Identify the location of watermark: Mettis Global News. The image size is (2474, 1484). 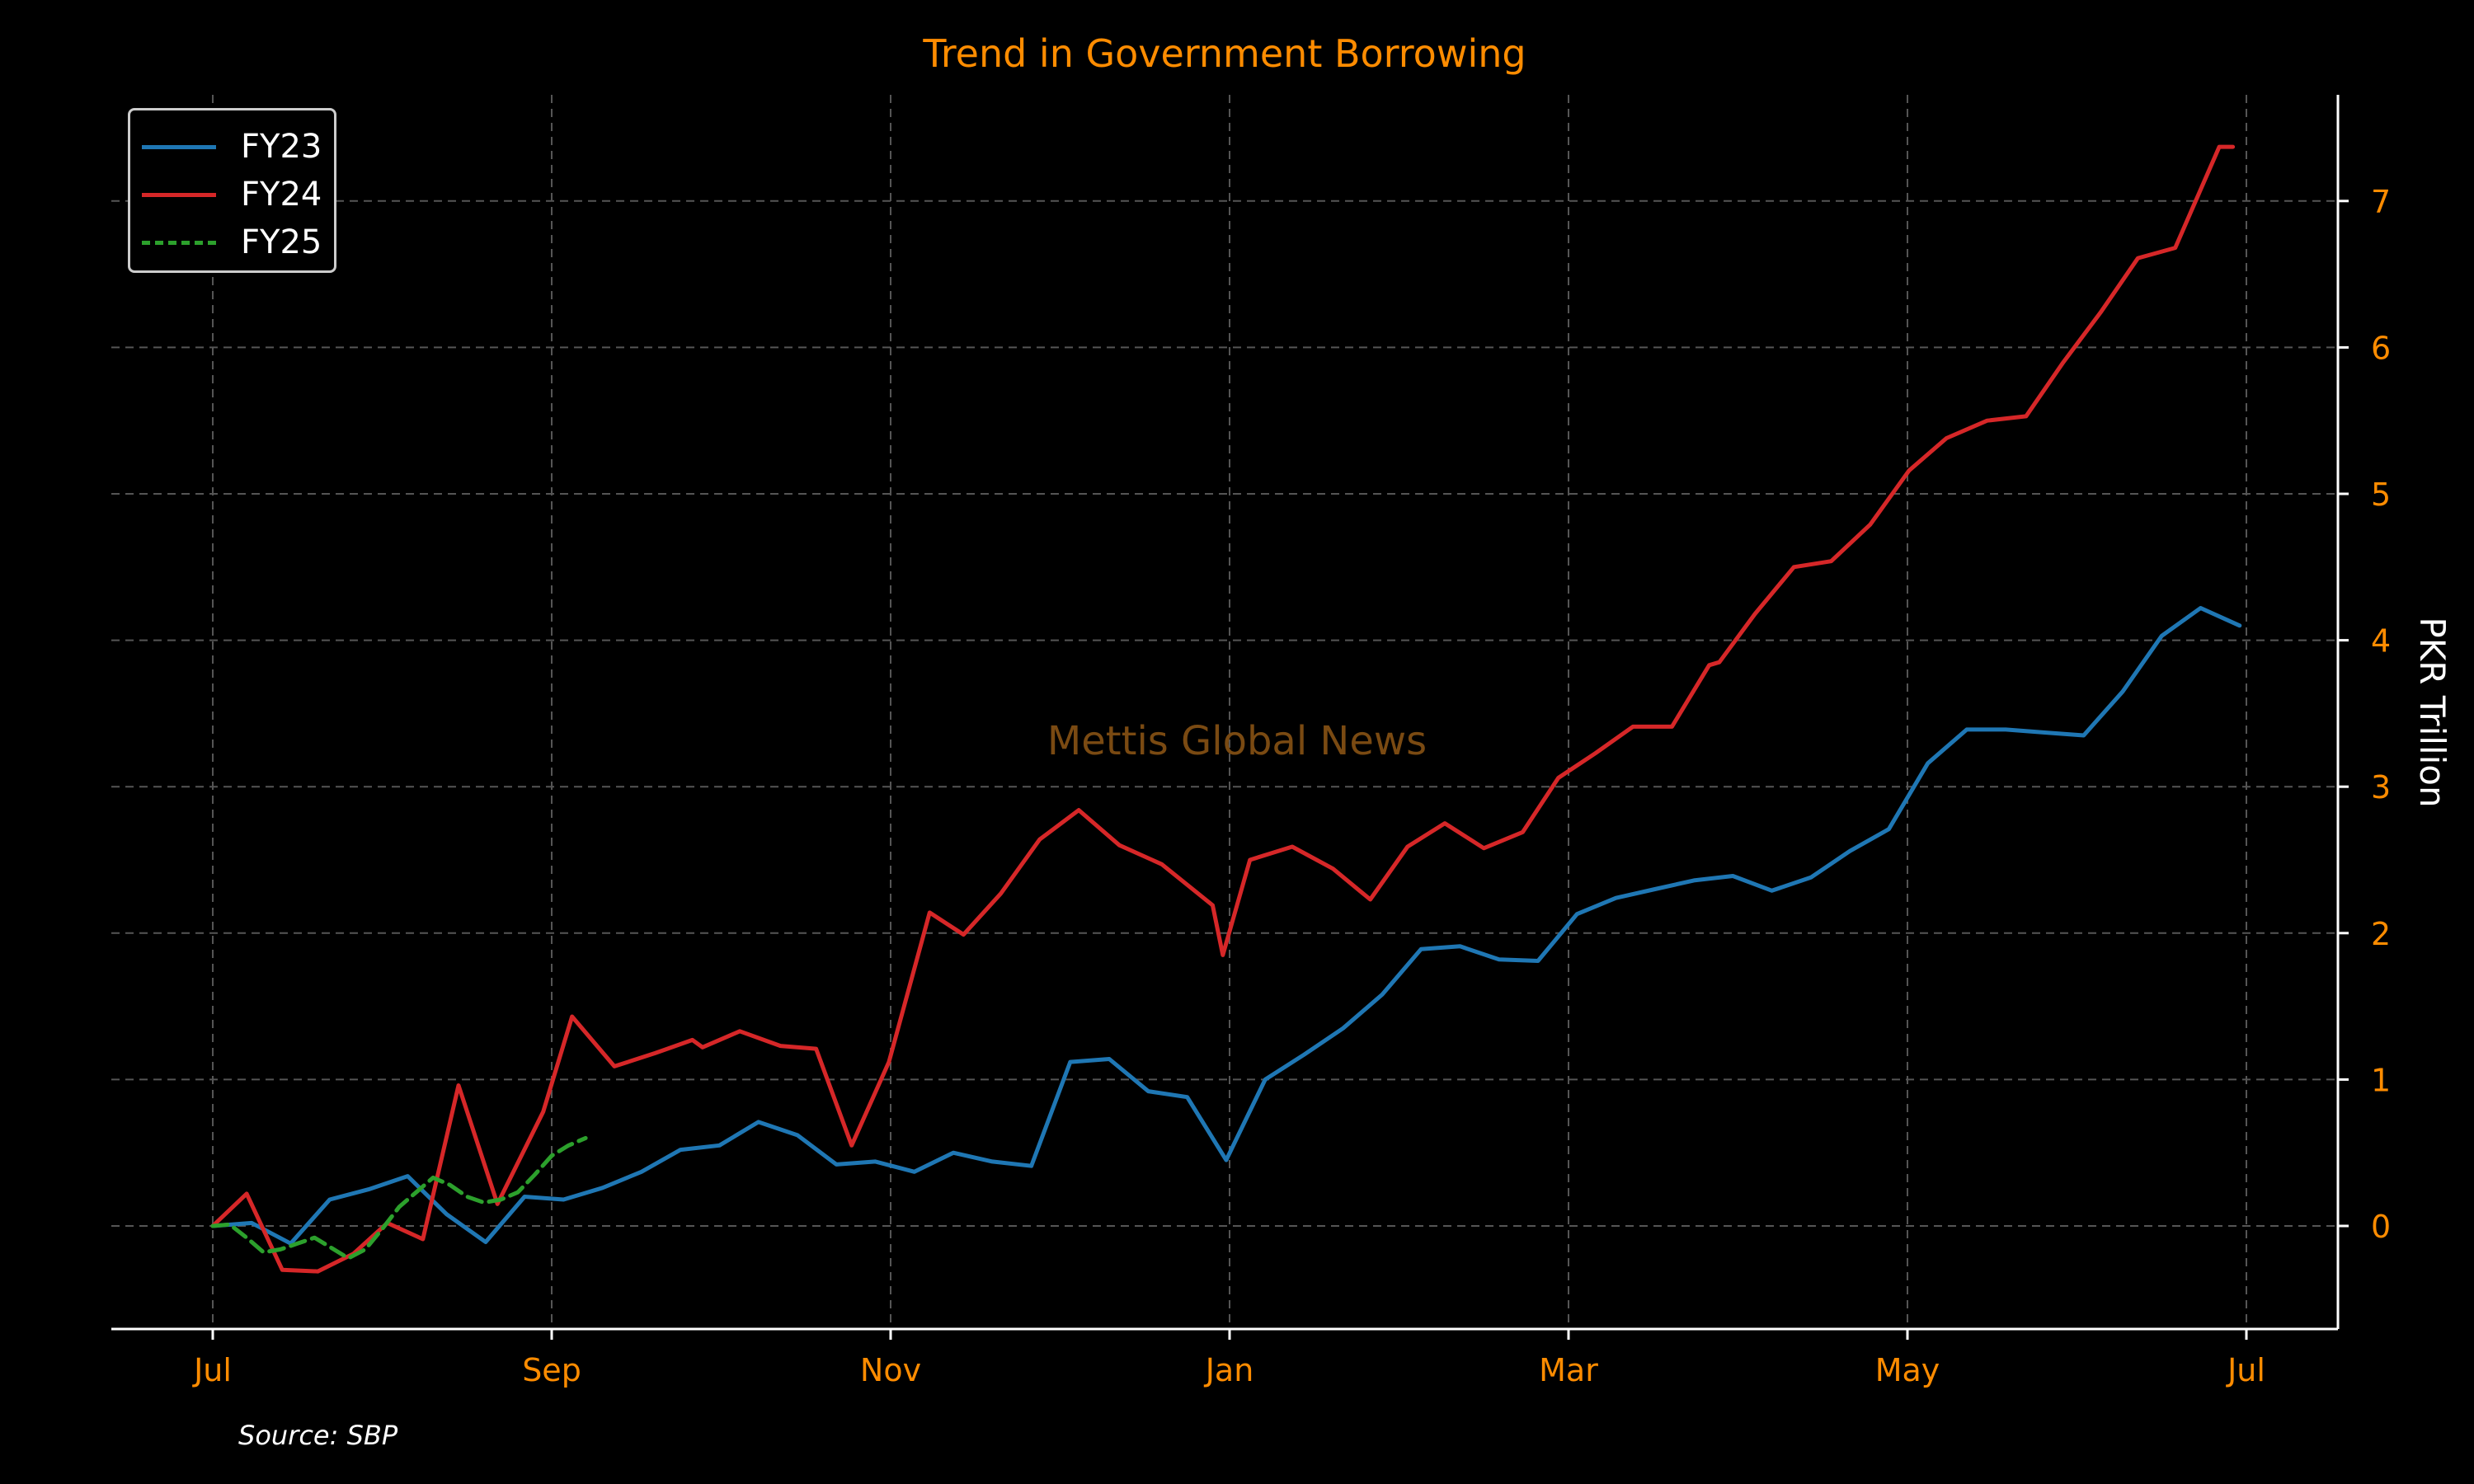
(1237, 741).